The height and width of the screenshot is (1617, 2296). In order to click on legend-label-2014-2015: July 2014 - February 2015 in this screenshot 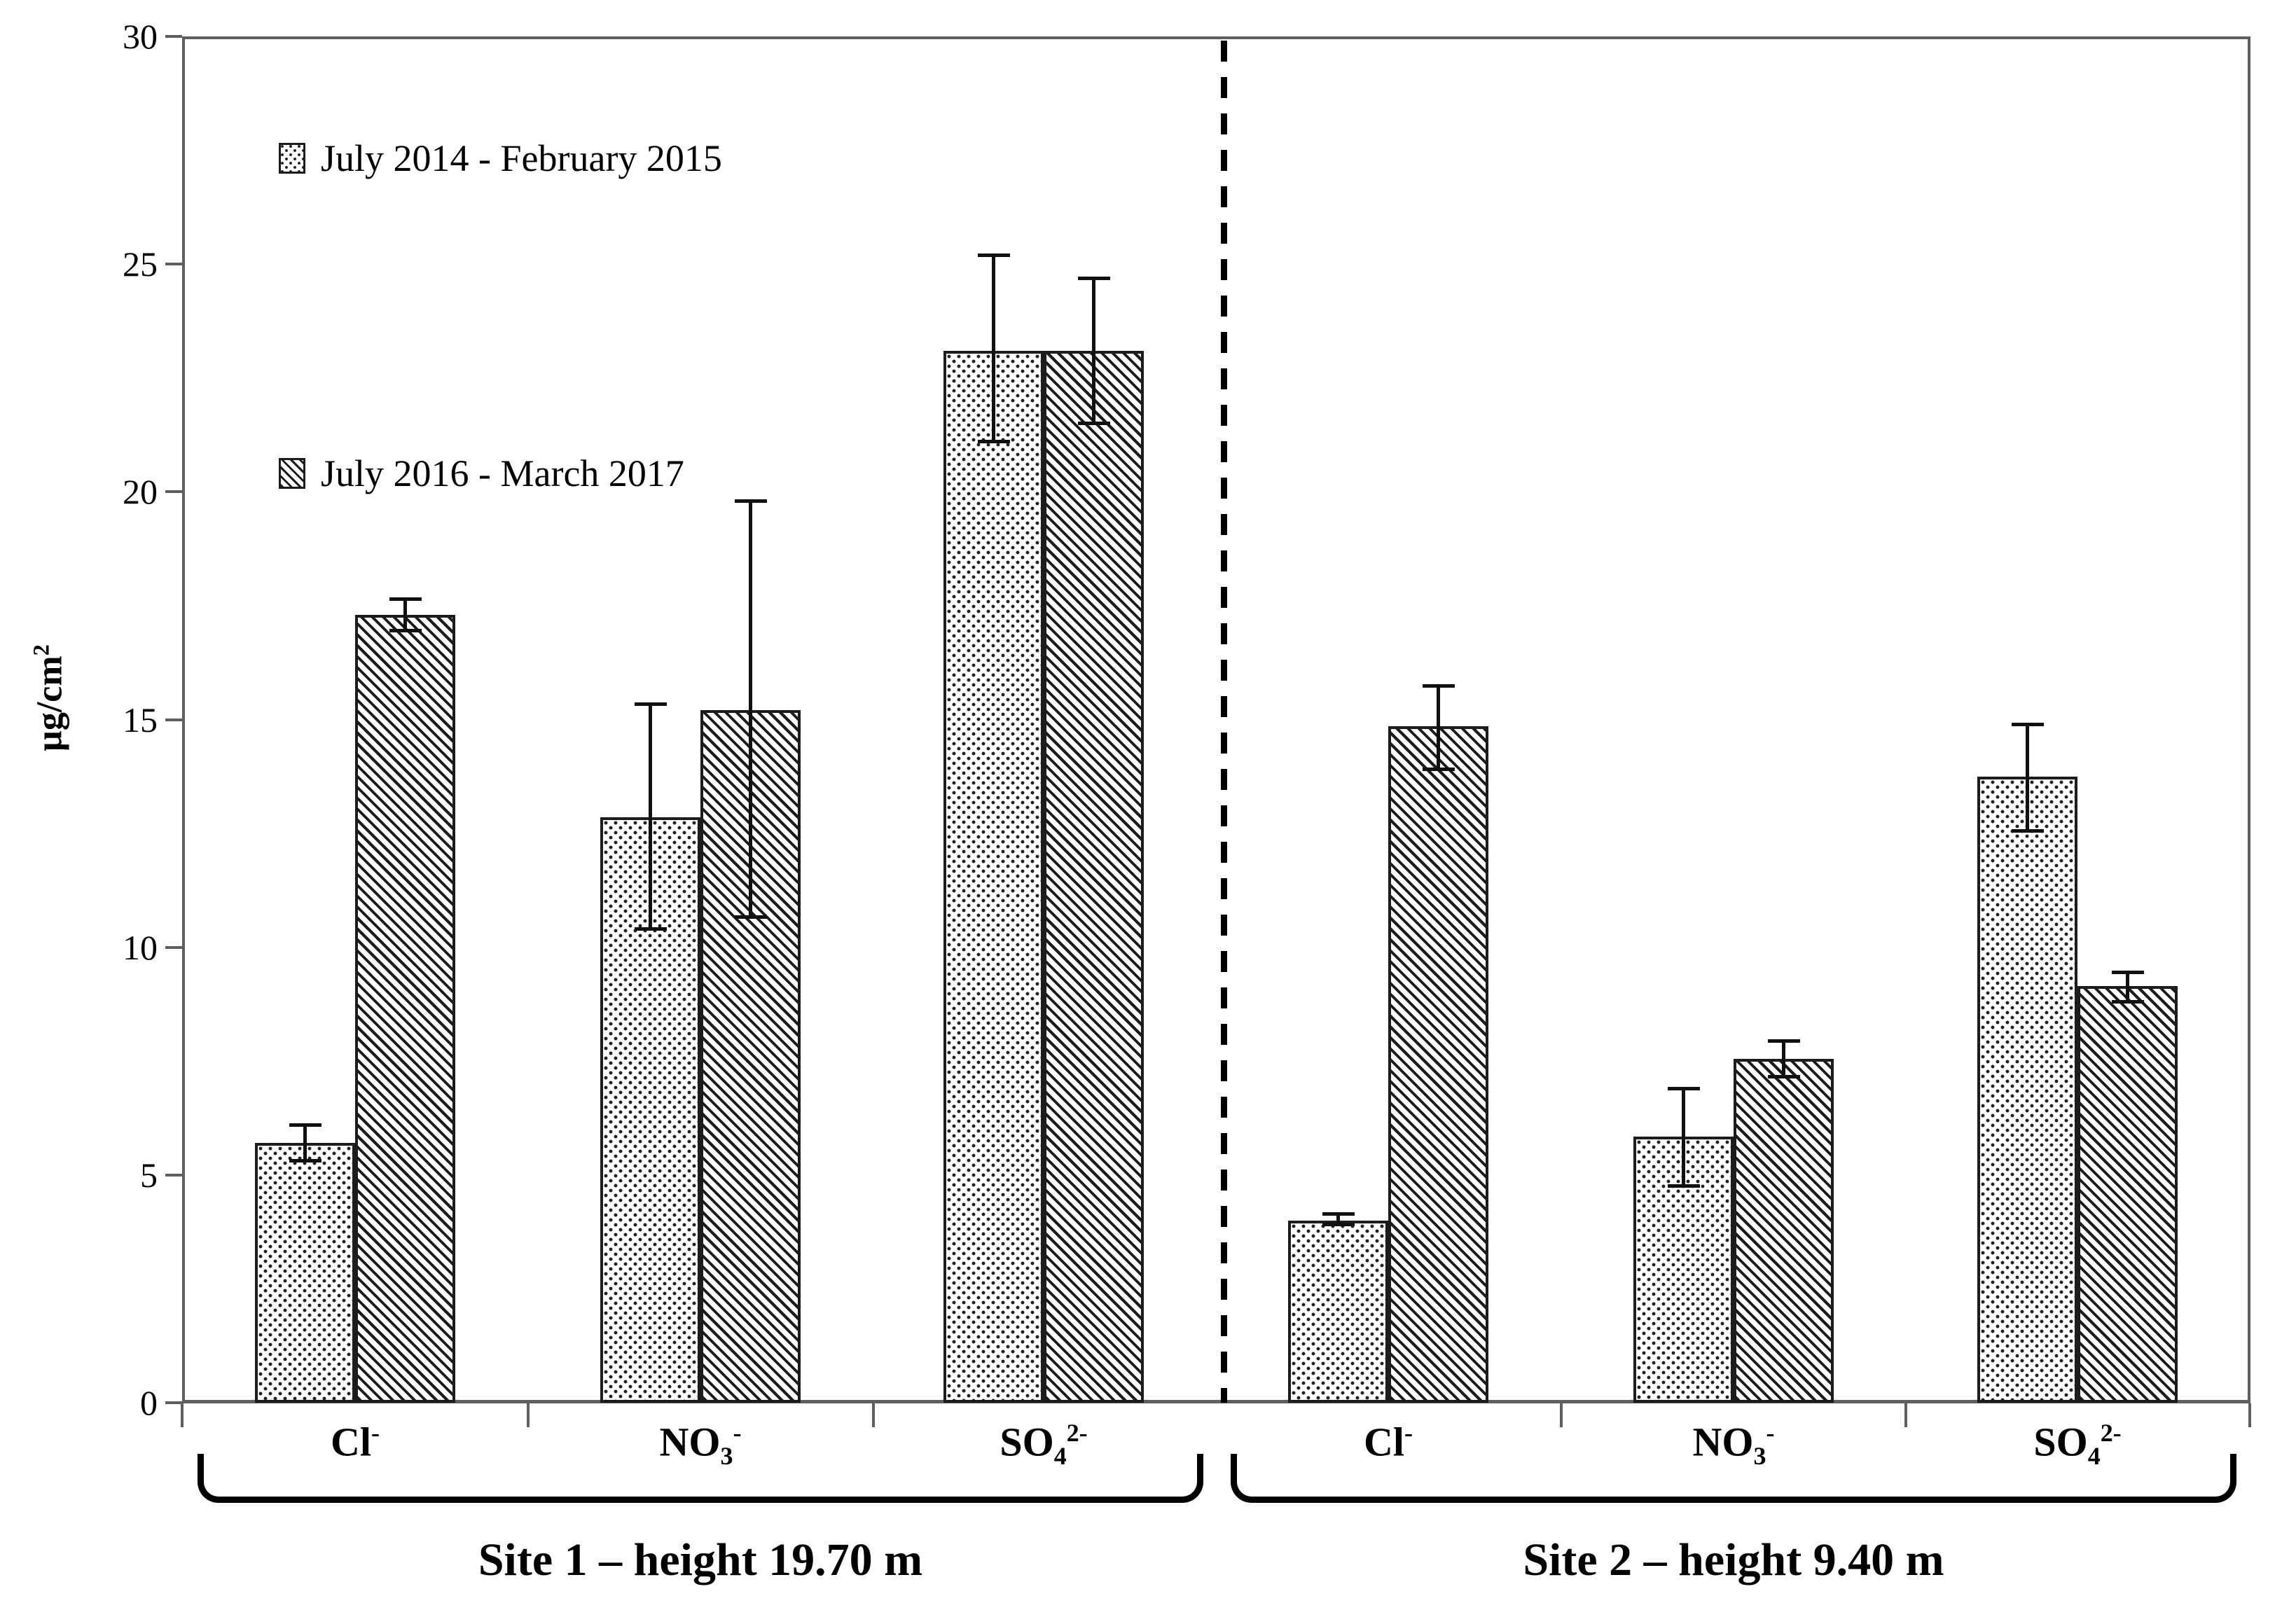, I will do `click(521, 158)`.